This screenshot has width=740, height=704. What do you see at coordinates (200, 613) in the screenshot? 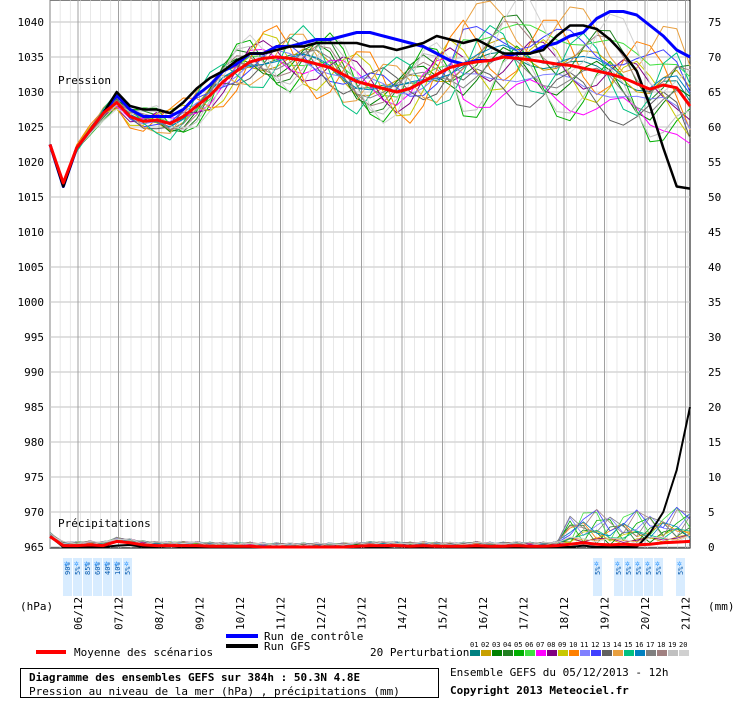
I see `x-tick-label: 09/12` at bounding box center [200, 613].